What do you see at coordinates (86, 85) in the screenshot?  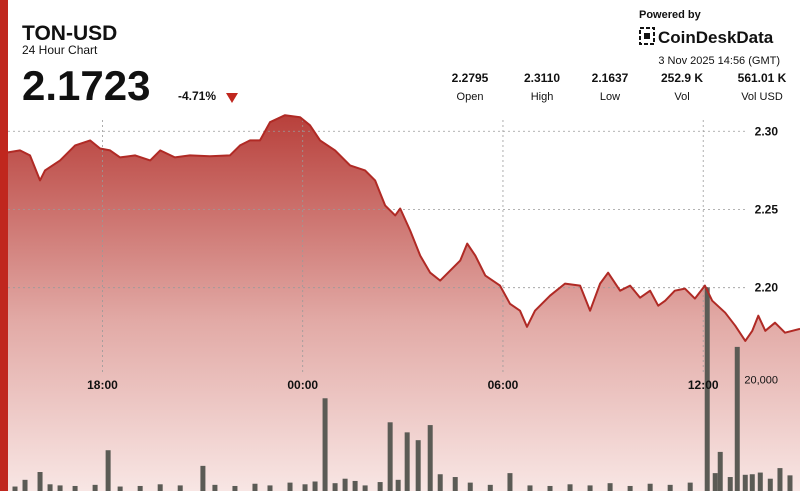 I see `price: 2.1723` at bounding box center [86, 85].